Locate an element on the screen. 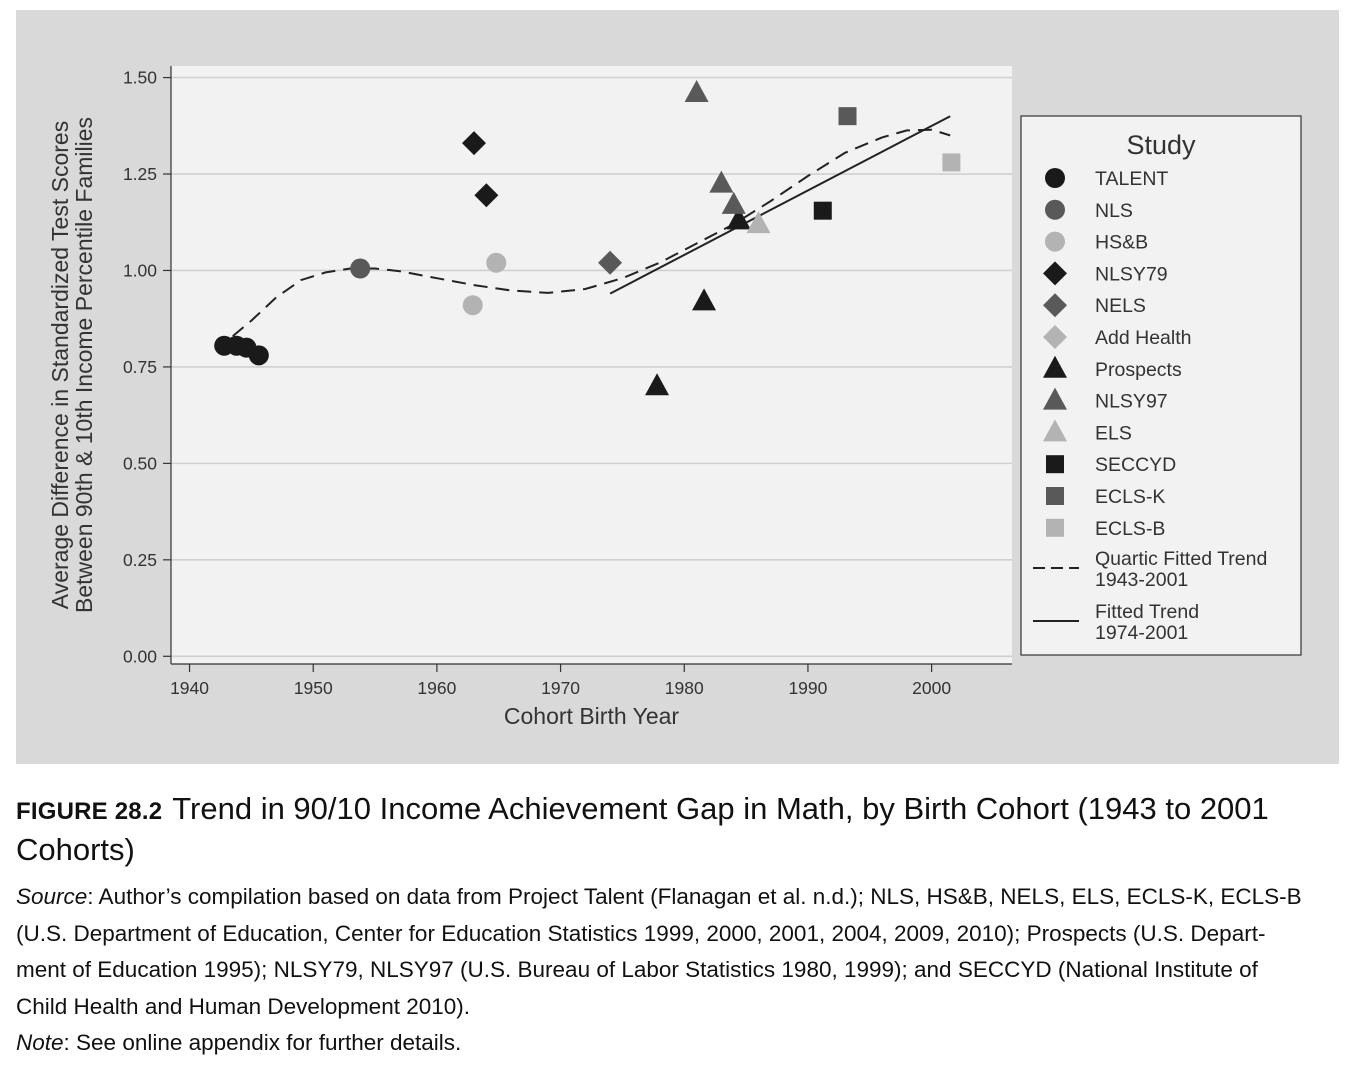 This screenshot has height=1080, width=1358. quartic-trend-line is located at coordinates (591, 232).